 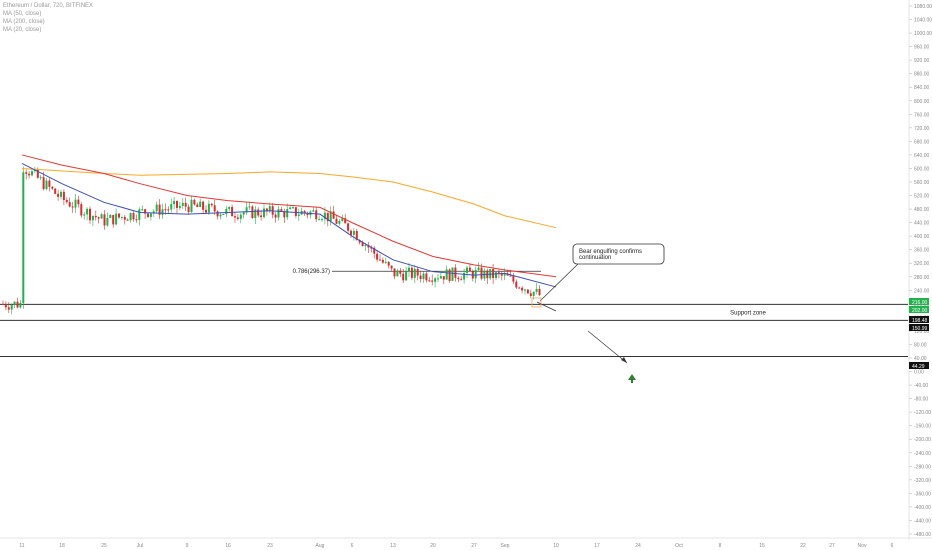 I want to click on date-tick-label: 11, so click(x=21, y=546).